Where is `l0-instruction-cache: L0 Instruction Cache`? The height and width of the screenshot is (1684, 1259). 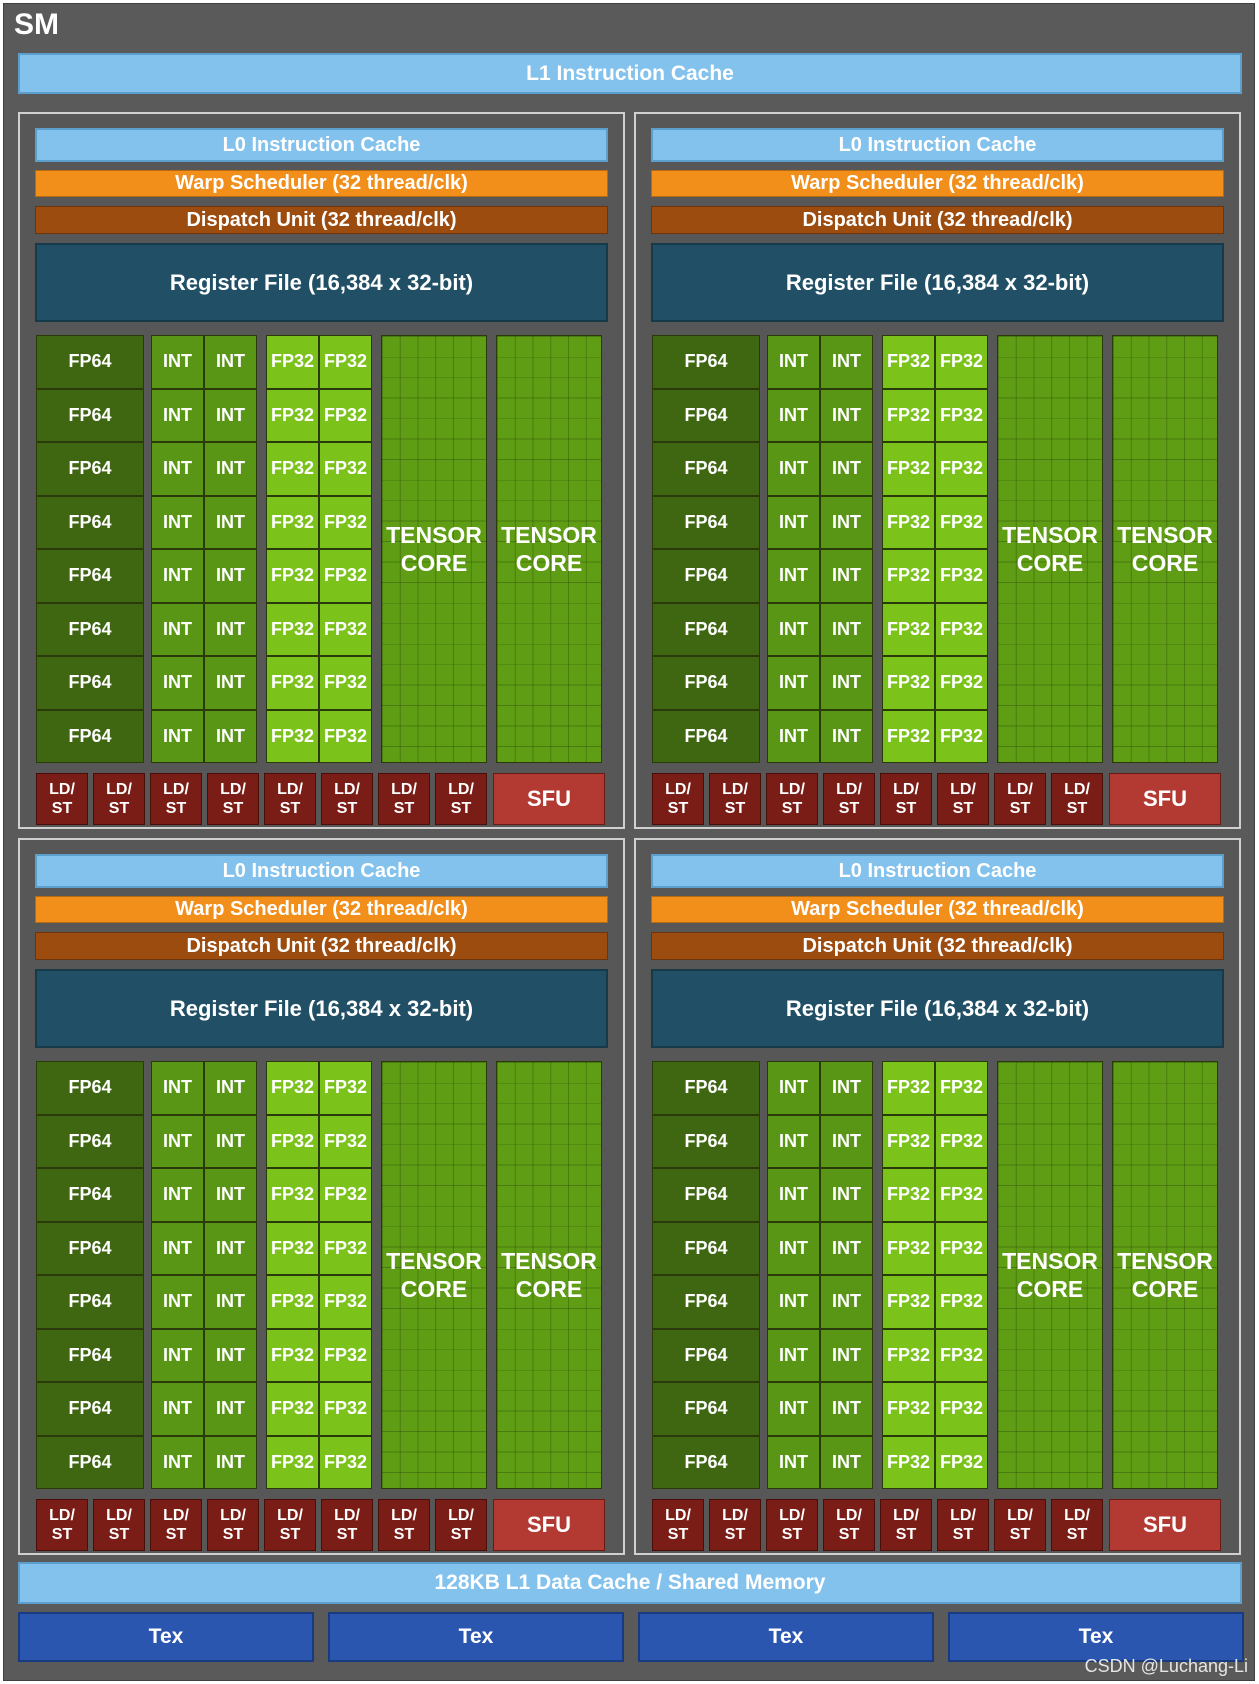 l0-instruction-cache: L0 Instruction Cache is located at coordinates (937, 145).